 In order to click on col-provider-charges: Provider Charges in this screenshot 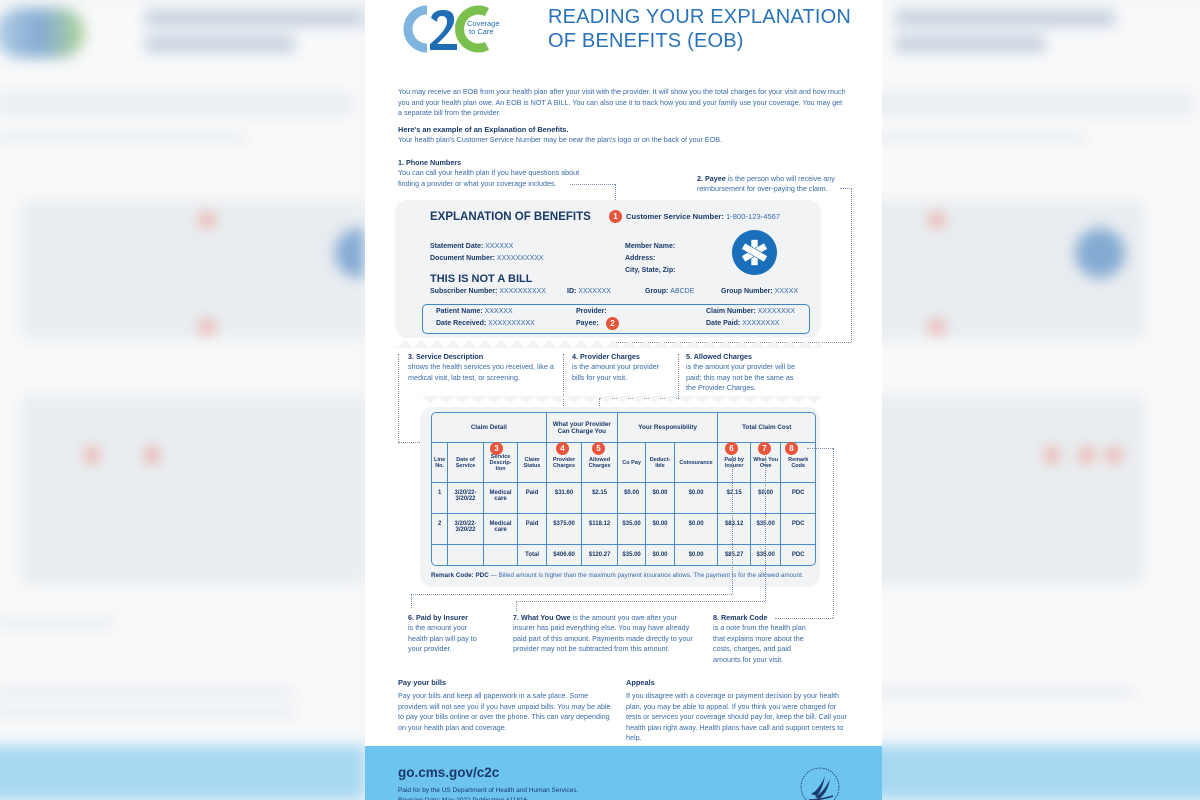, I will do `click(564, 463)`.